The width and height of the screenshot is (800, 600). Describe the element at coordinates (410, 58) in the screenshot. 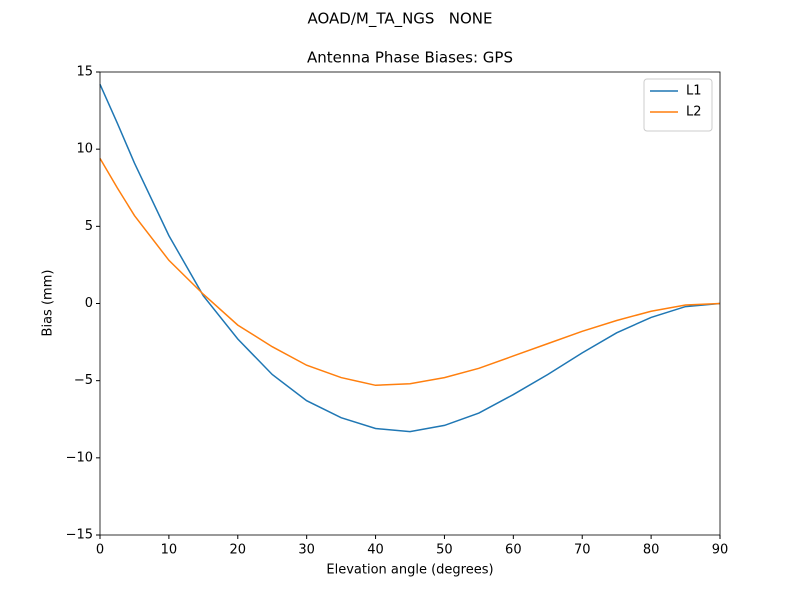

I see `chart-title: Antenna Phase Biases: GPS` at that location.